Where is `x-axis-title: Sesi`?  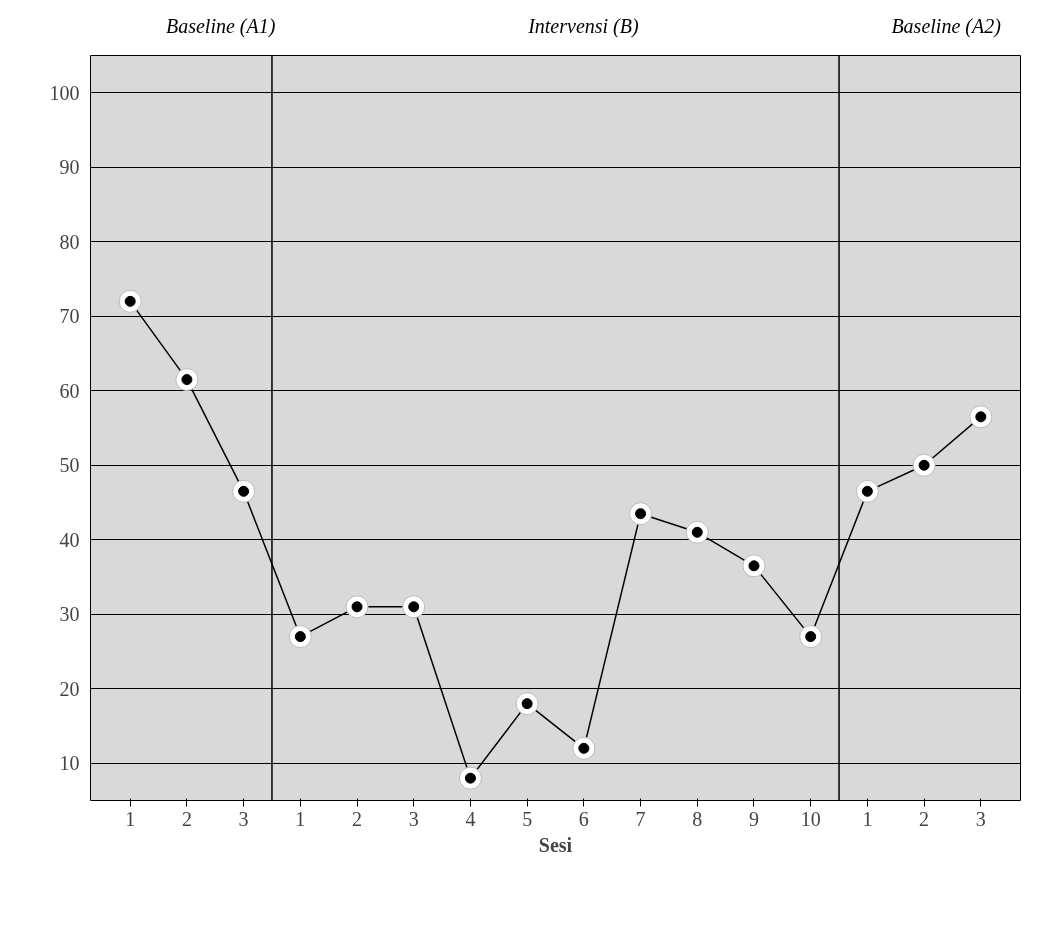
x-axis-title: Sesi is located at coordinates (555, 844).